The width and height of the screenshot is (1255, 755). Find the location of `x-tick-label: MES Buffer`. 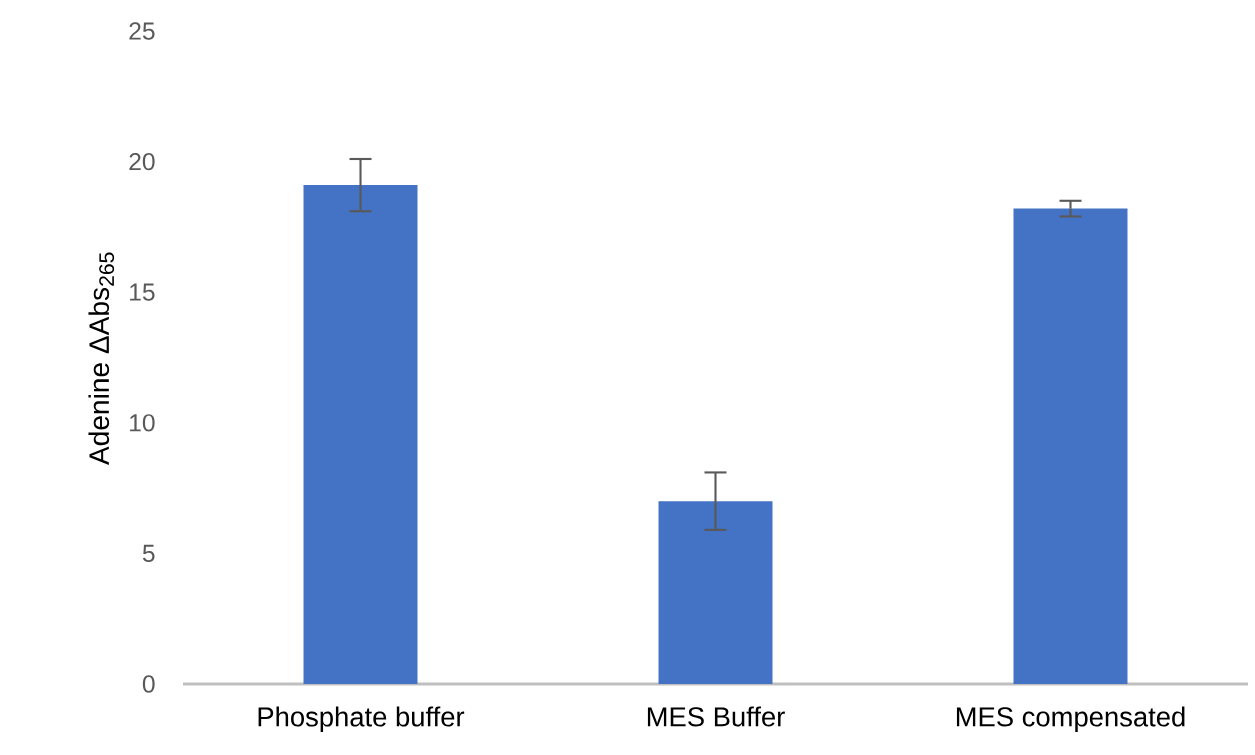

x-tick-label: MES Buffer is located at coordinates (716, 716).